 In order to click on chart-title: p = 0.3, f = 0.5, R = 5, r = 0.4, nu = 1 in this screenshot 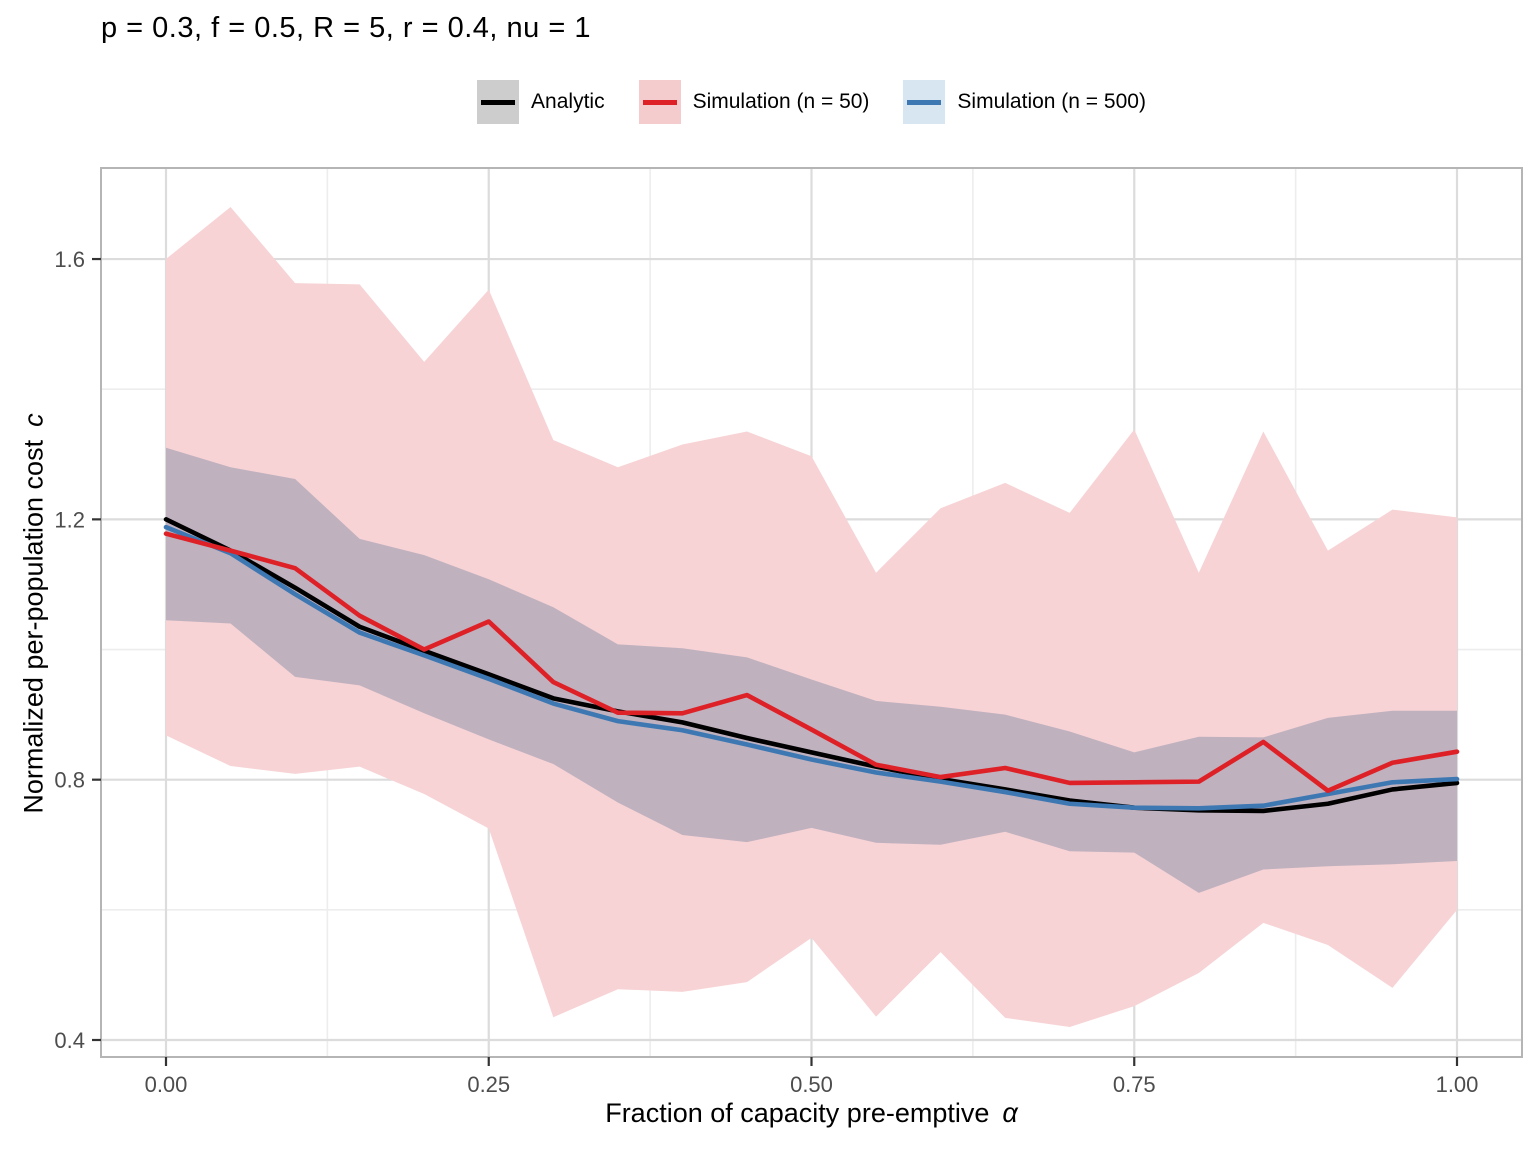, I will do `click(346, 28)`.